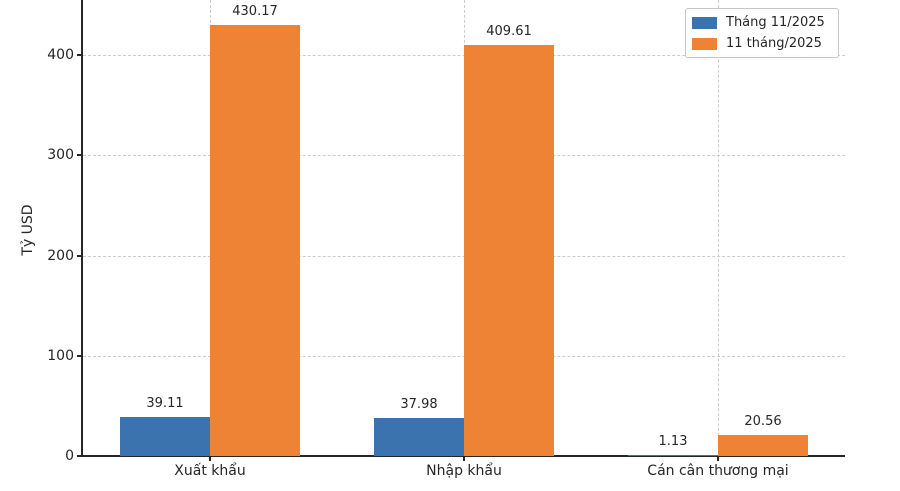  Describe the element at coordinates (775, 22) in the screenshot. I see `legend-label: Tháng 11/2025` at that location.